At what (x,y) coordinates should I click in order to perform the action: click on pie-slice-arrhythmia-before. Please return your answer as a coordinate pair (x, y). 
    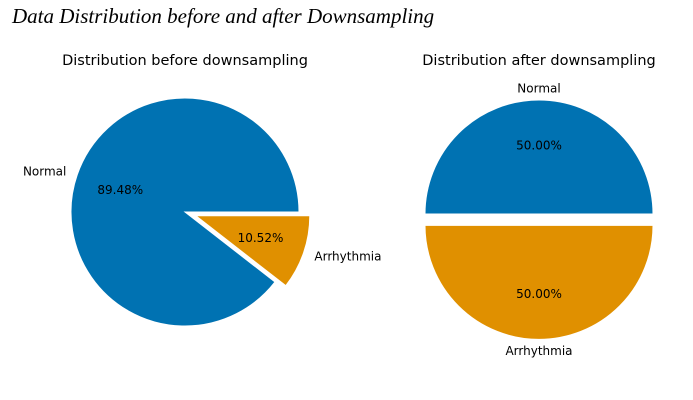
    Looking at the image, I should click on (252, 251).